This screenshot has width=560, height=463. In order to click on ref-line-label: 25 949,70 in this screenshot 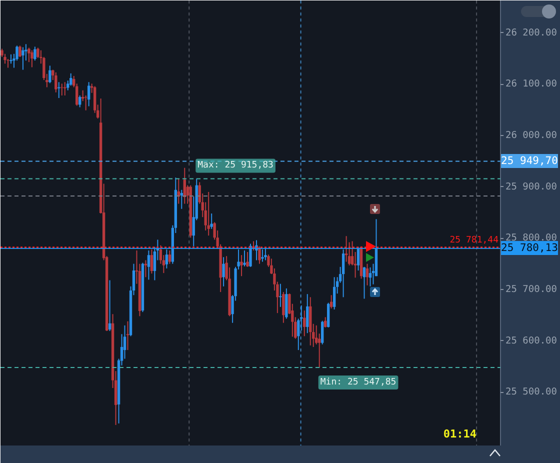, I will do `click(529, 161)`.